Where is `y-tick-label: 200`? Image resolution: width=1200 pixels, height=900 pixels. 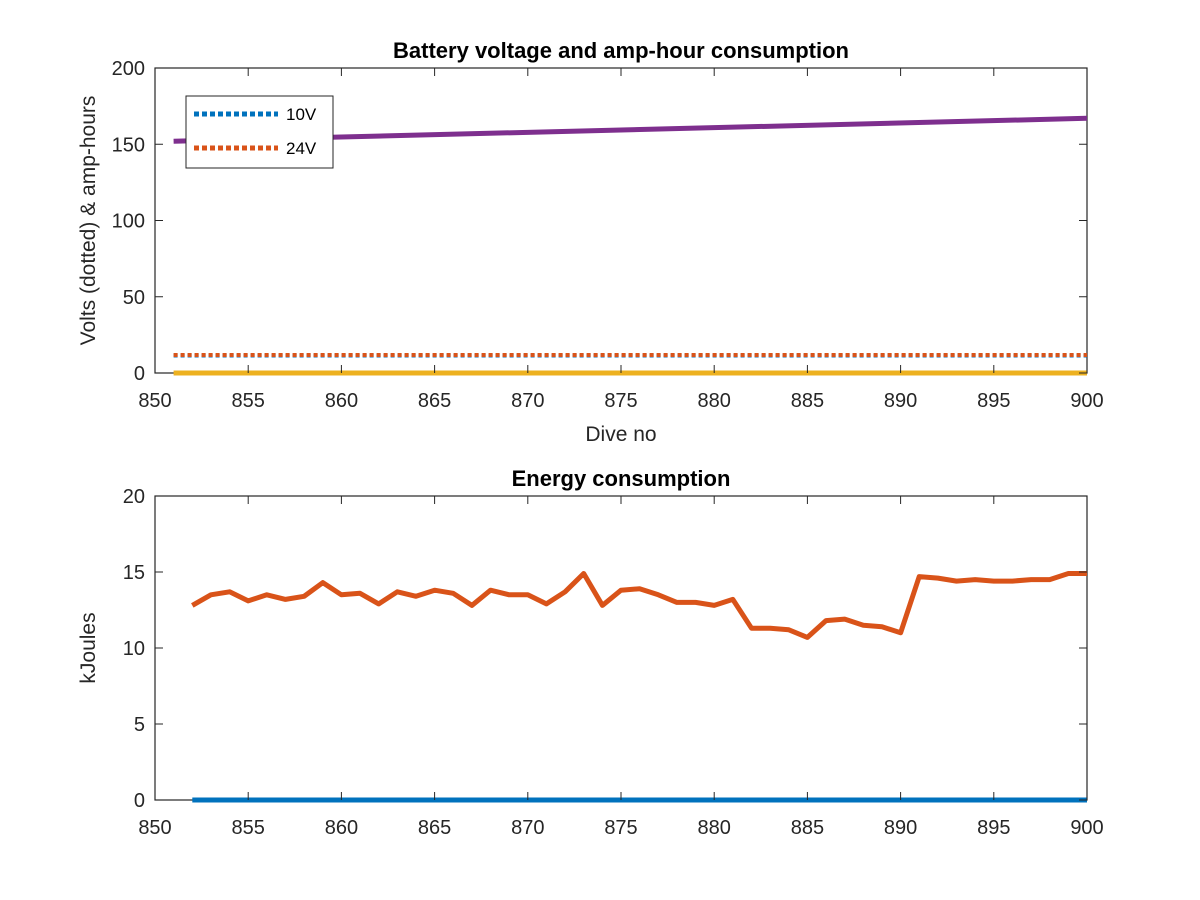 y-tick-label: 200 is located at coordinates (128, 69).